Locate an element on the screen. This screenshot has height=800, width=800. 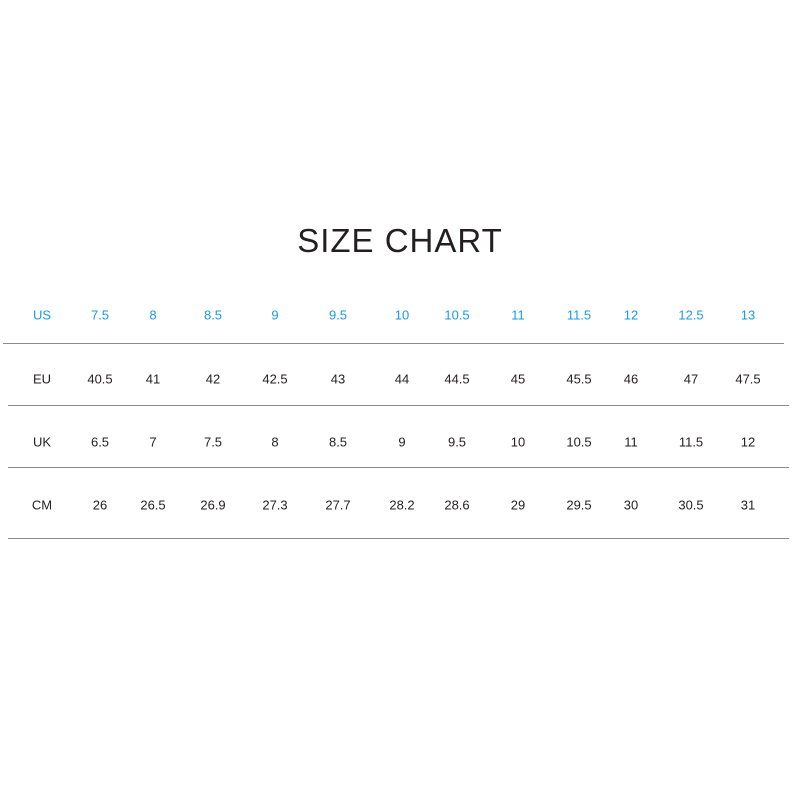
table-cell: 47.5 is located at coordinates (748, 379).